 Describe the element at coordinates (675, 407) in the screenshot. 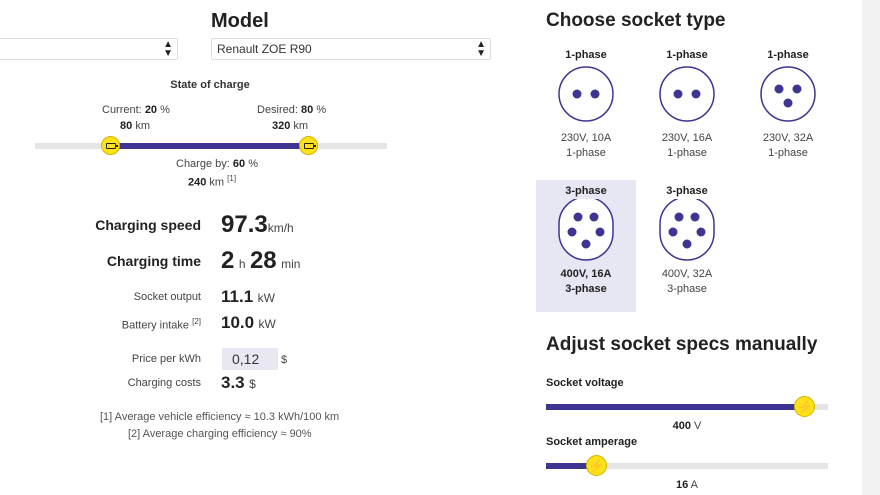

I see `voltage-slider-fill` at that location.